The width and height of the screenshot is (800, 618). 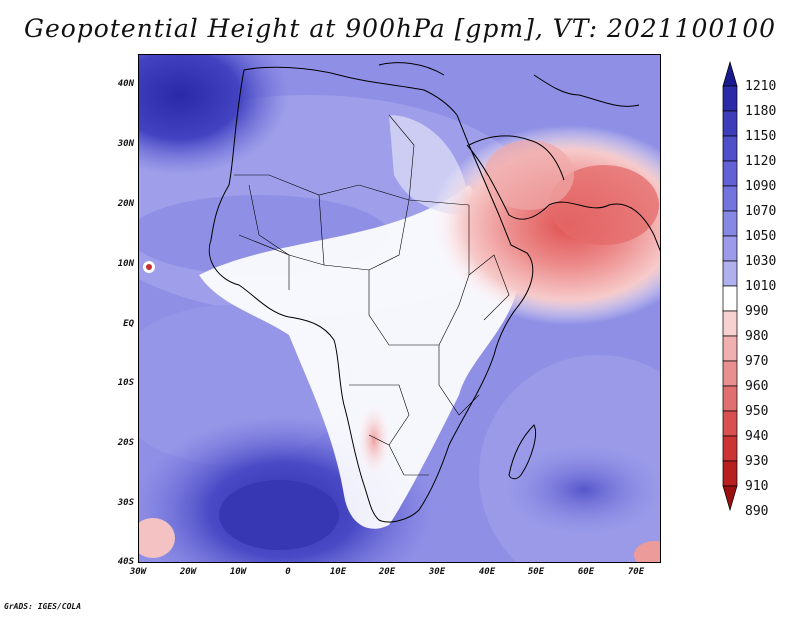 What do you see at coordinates (188, 572) in the screenshot?
I see `lon-tick: 20W` at bounding box center [188, 572].